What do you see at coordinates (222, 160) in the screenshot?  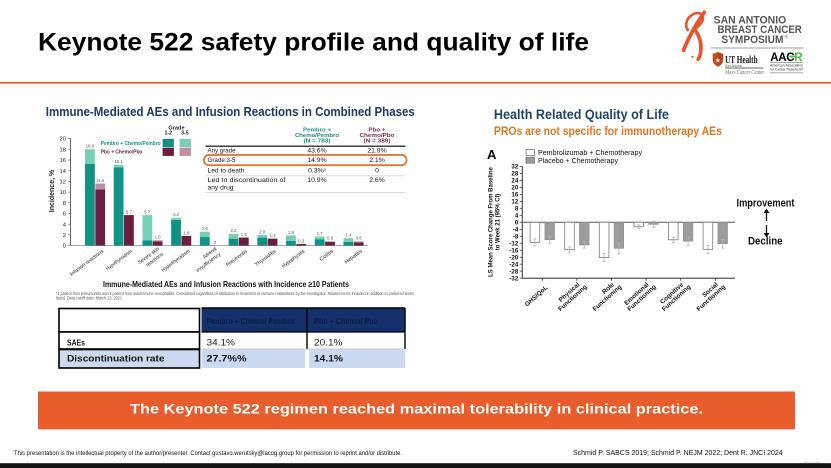 I see `svg-text: Grade 3-5` at bounding box center [222, 160].